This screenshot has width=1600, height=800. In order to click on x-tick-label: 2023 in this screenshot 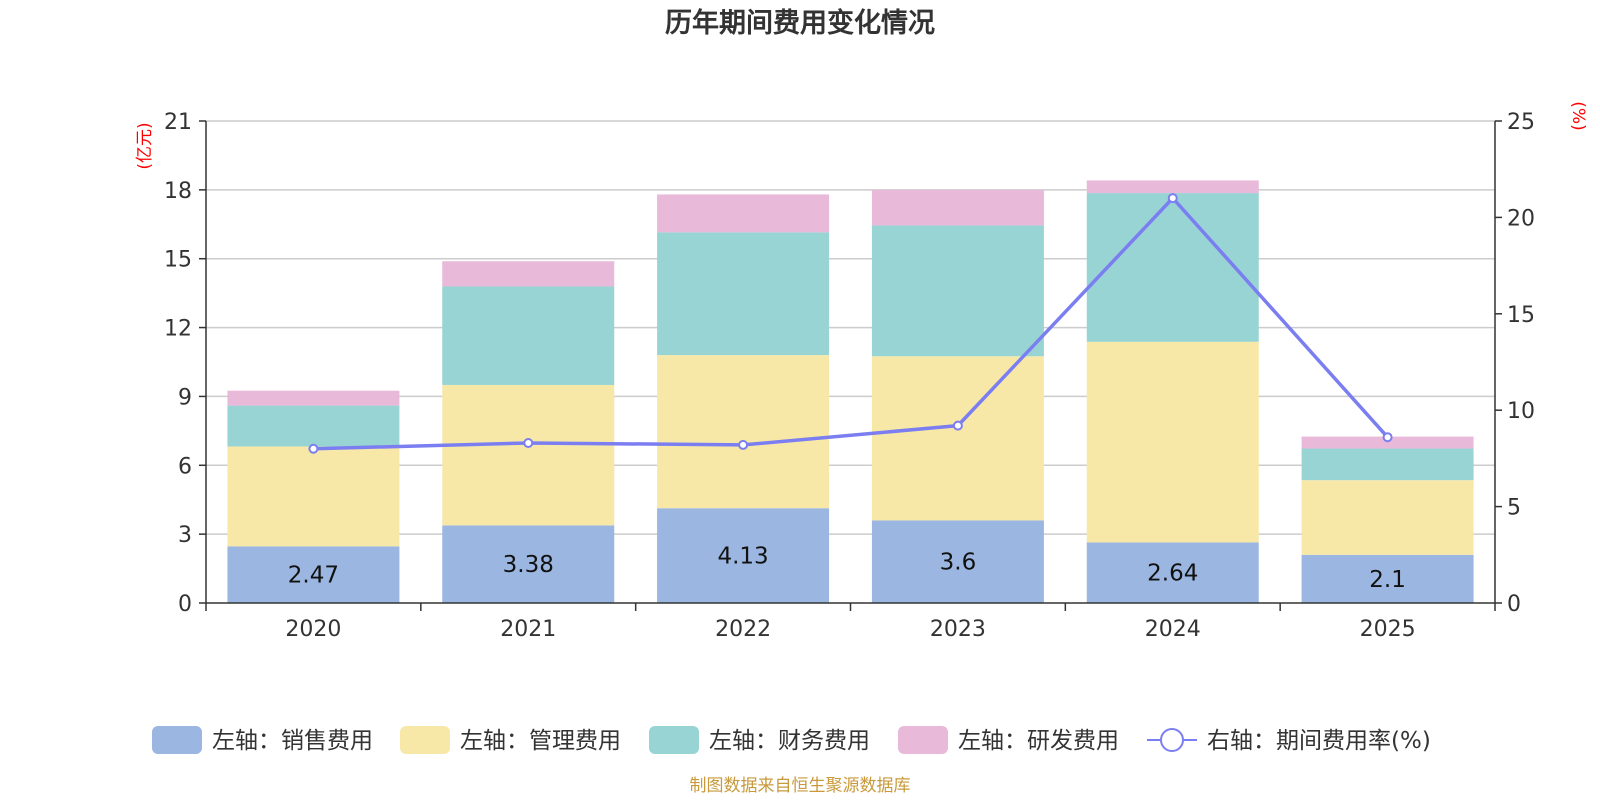, I will do `click(958, 629)`.